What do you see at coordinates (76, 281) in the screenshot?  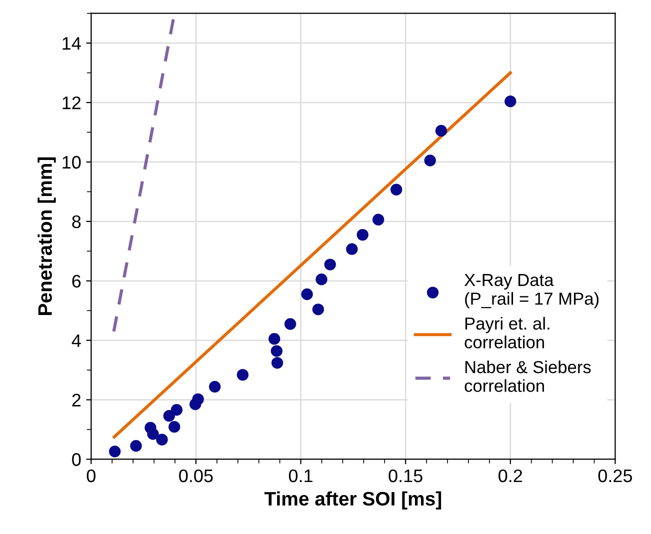 I see `y-tick-label: 6` at bounding box center [76, 281].